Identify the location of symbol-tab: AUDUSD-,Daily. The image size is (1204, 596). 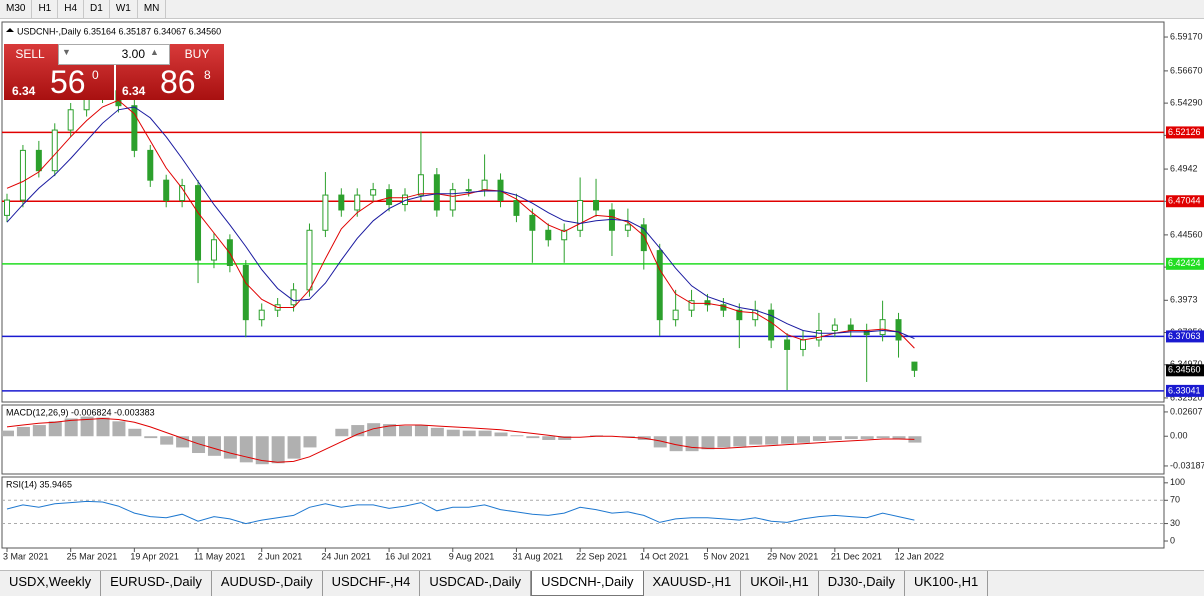
(267, 583).